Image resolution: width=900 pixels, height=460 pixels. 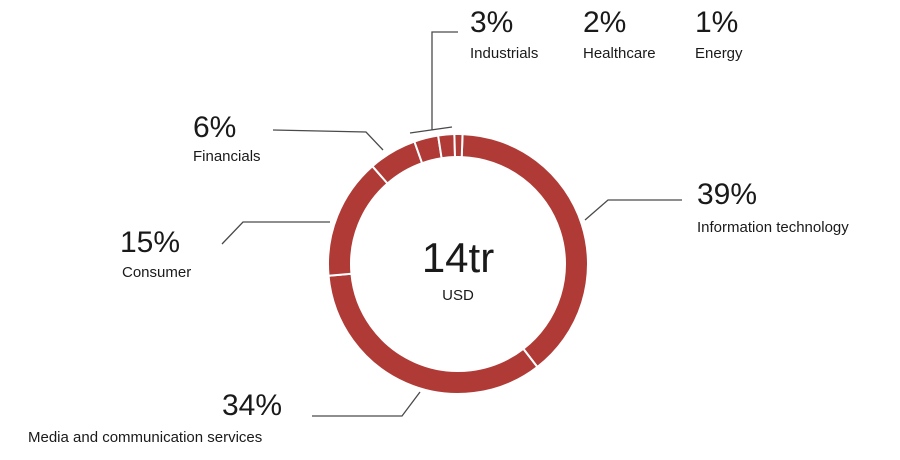 What do you see at coordinates (491, 22) in the screenshot?
I see `pct-label-industrials: 3%` at bounding box center [491, 22].